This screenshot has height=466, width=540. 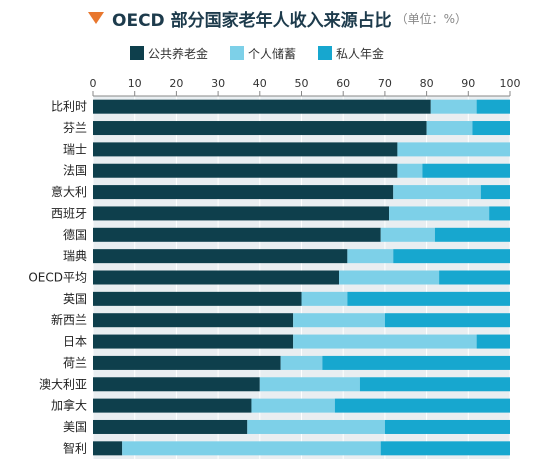 I want to click on chart-subtitle: （单位：%）, so click(x=431, y=18).